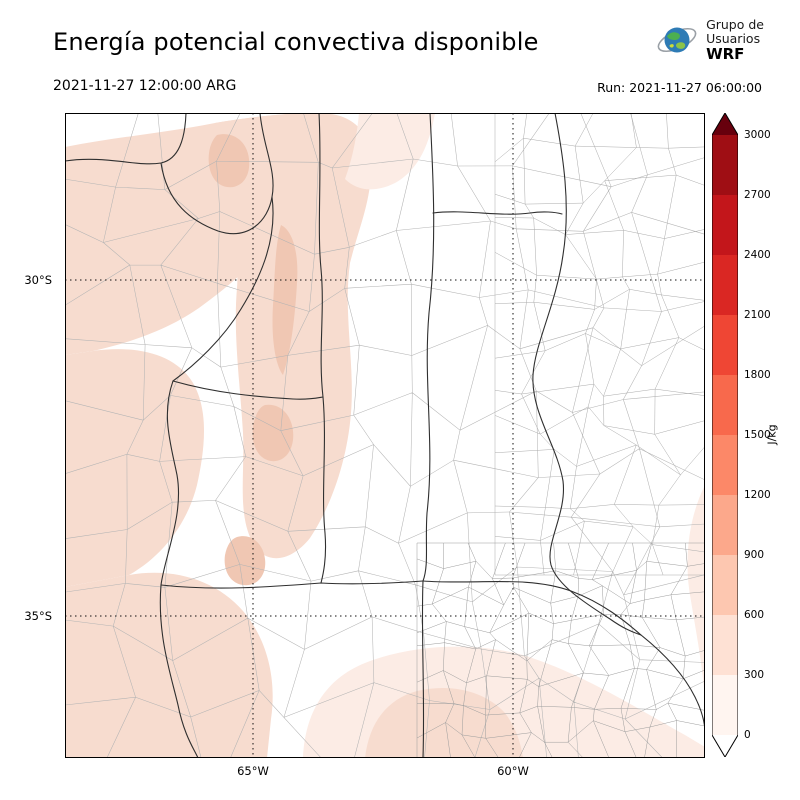  What do you see at coordinates (561, 650) in the screenshot?
I see `department-boundaries` at bounding box center [561, 650].